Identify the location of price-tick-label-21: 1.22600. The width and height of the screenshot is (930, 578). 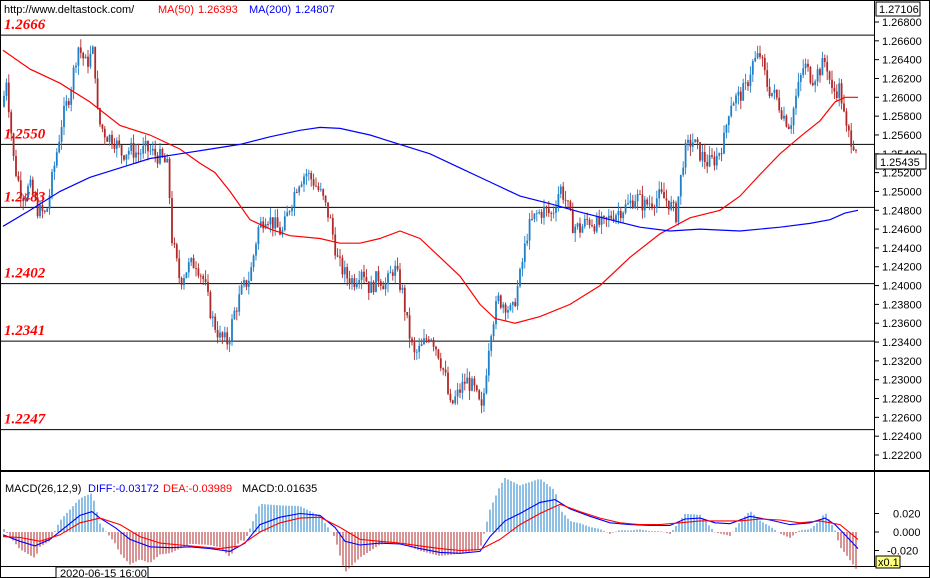
(902, 418).